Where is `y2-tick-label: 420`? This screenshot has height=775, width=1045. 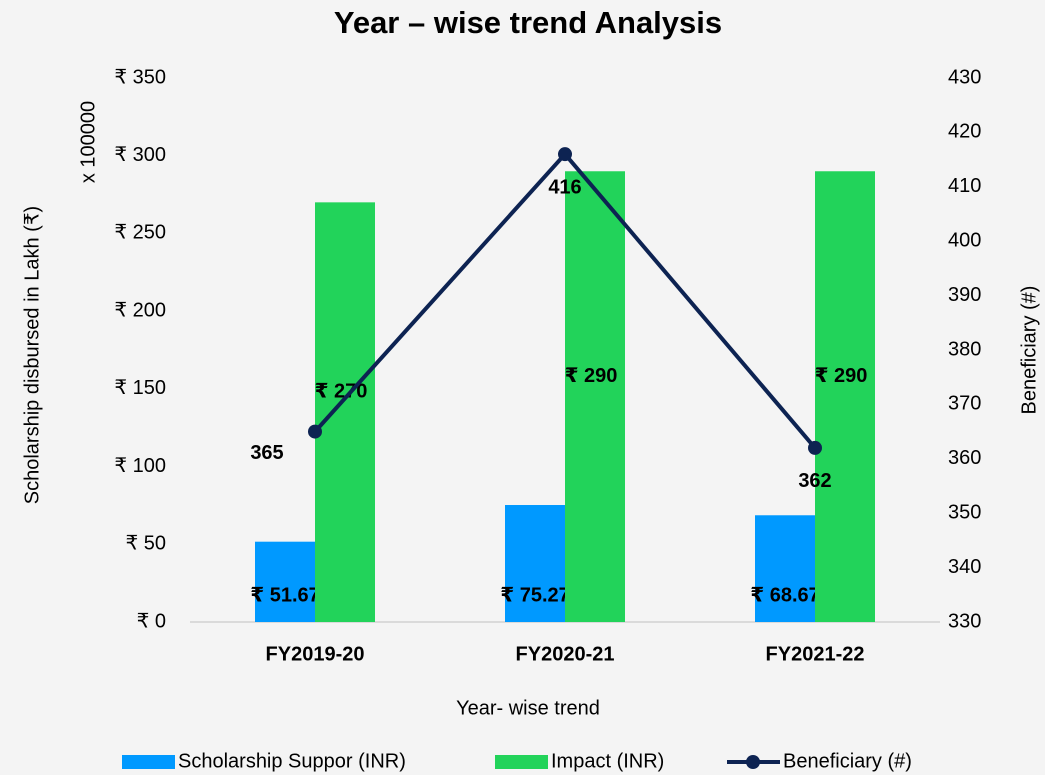
y2-tick-label: 420 is located at coordinates (964, 132).